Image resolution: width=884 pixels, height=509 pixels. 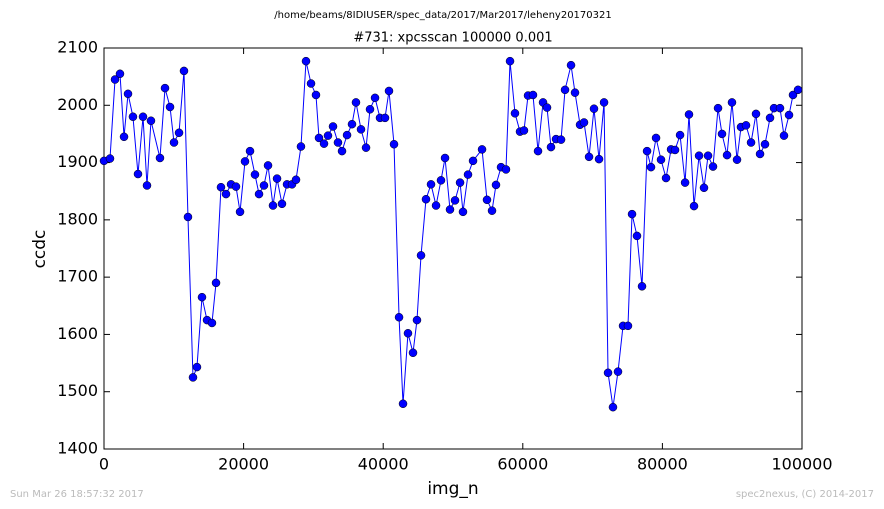 What do you see at coordinates (801, 464) in the screenshot?
I see `x-tick-label: 100000` at bounding box center [801, 464].